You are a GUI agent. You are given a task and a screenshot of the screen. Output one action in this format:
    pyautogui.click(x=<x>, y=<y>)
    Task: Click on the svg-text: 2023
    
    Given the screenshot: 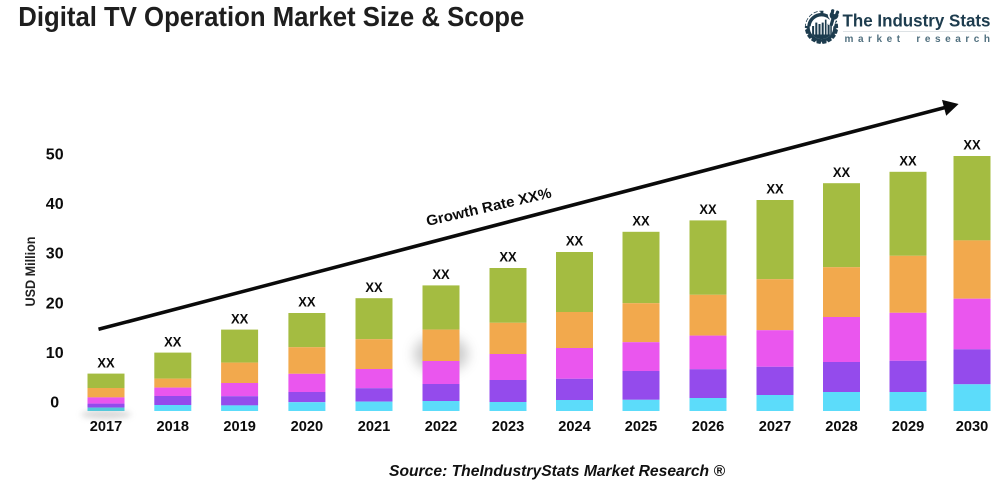 What is the action you would take?
    pyautogui.click(x=508, y=426)
    